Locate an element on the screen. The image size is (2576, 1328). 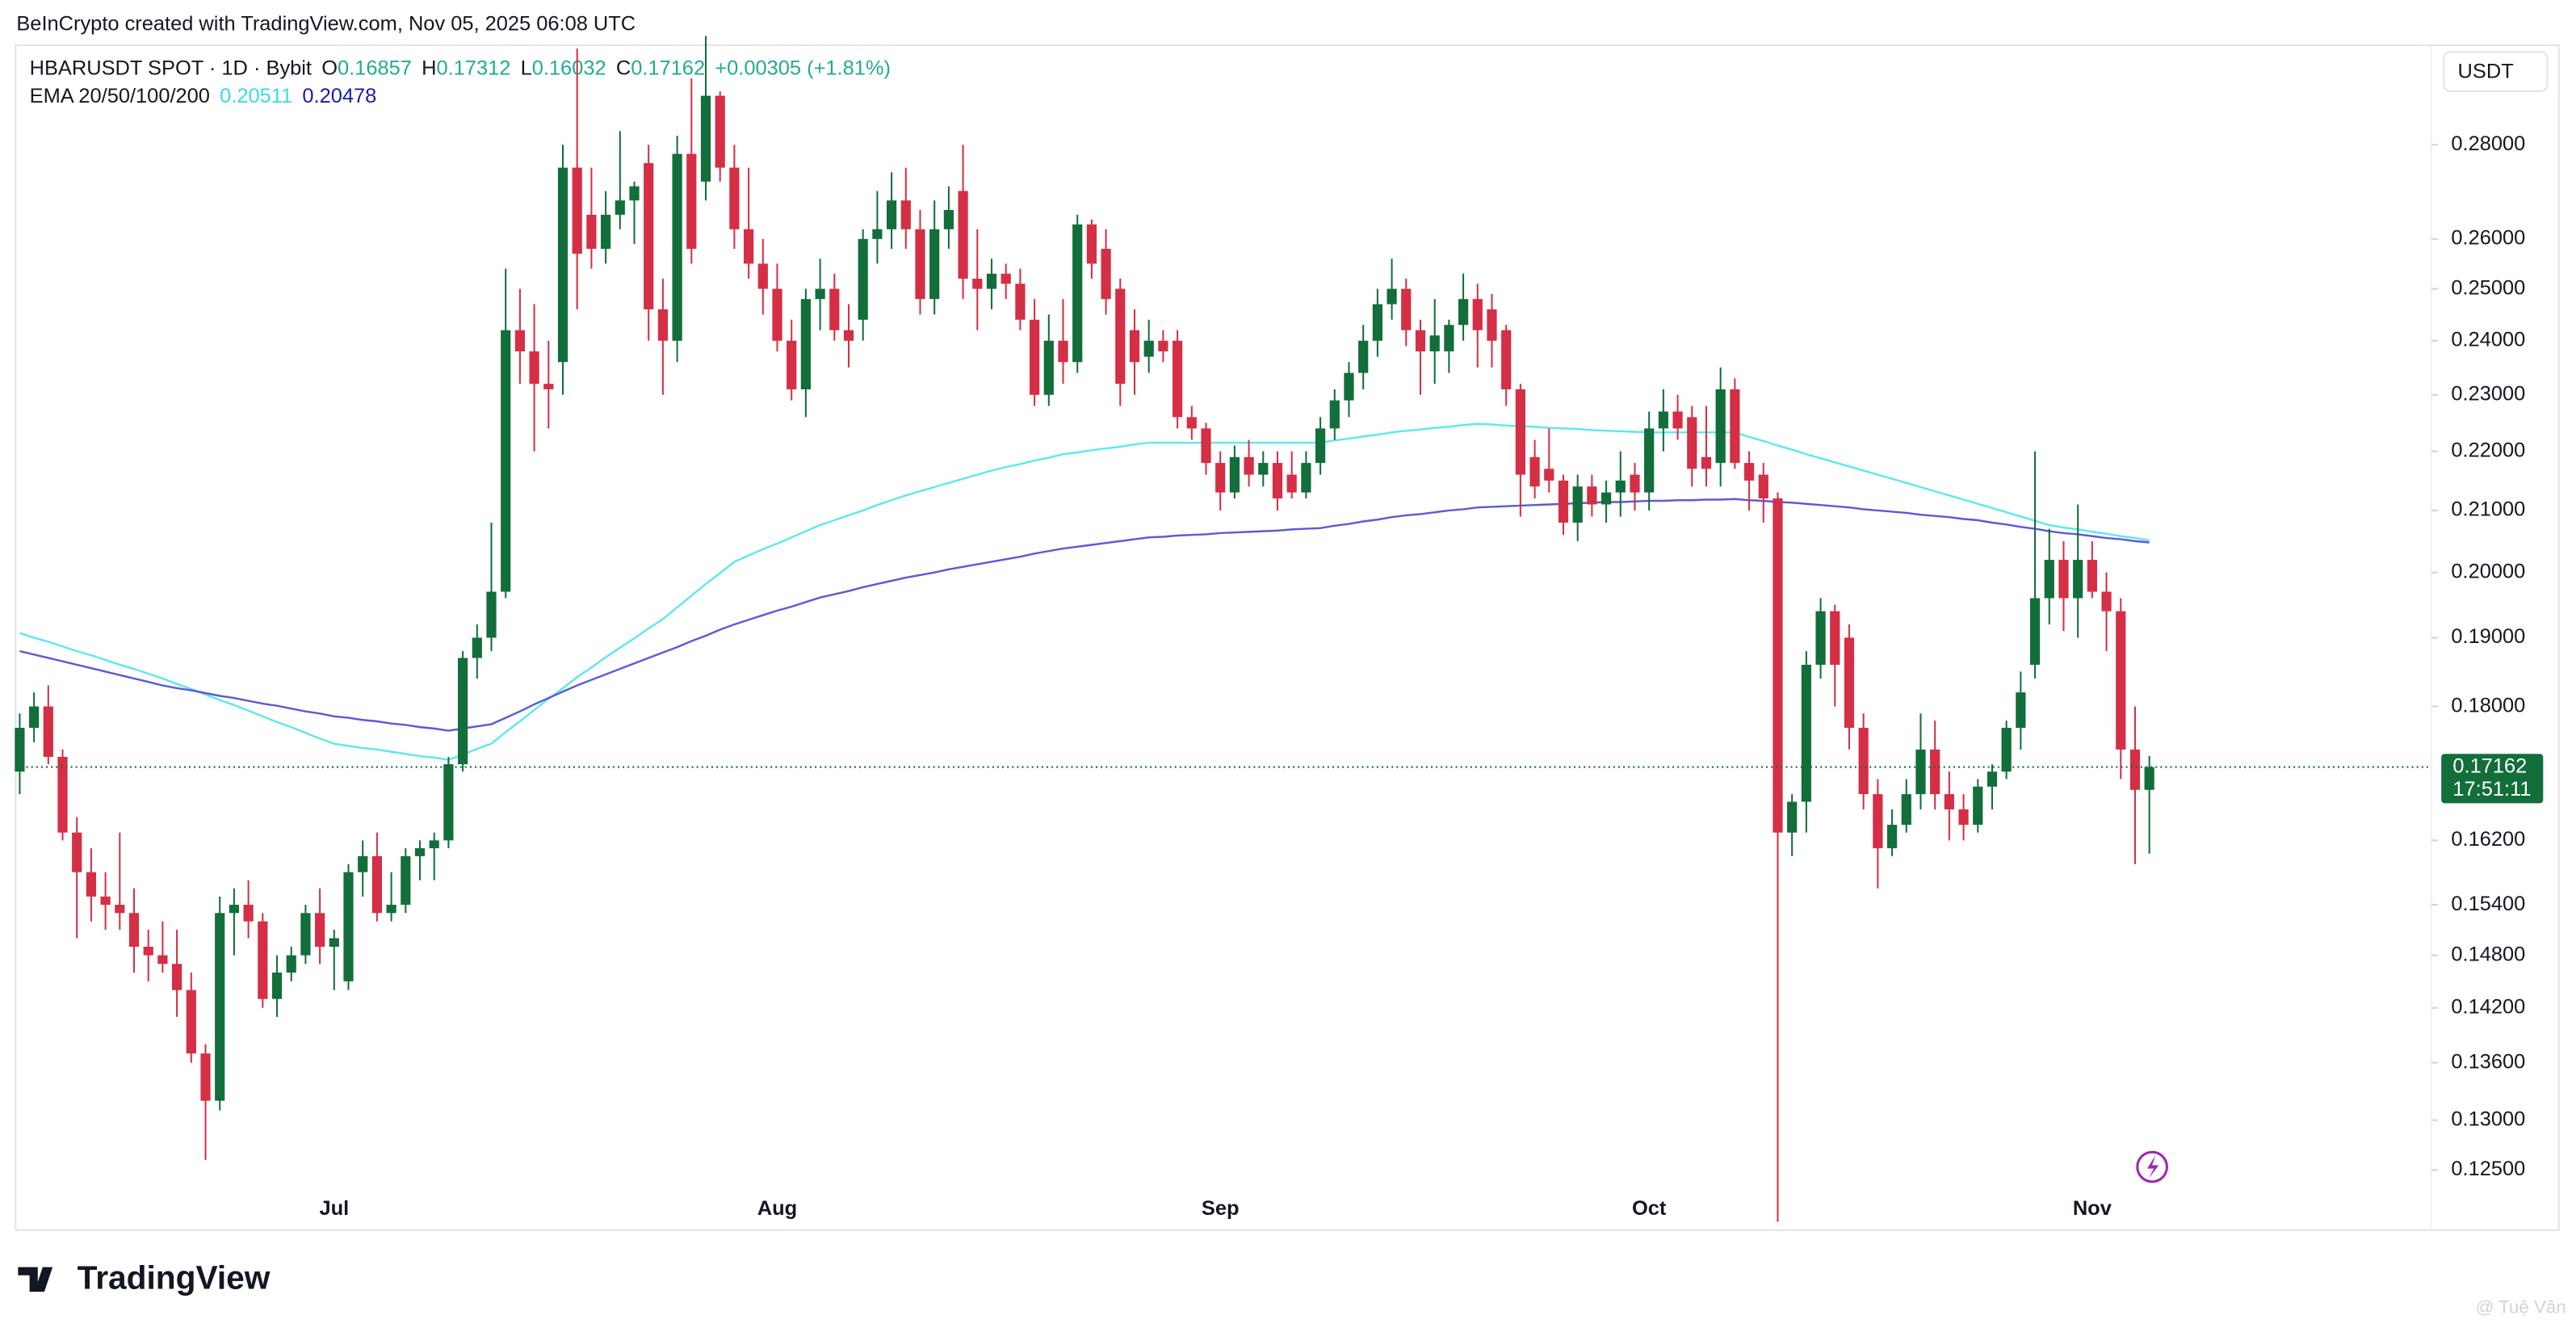
y-tick-label: 0.20000 is located at coordinates (2488, 571).